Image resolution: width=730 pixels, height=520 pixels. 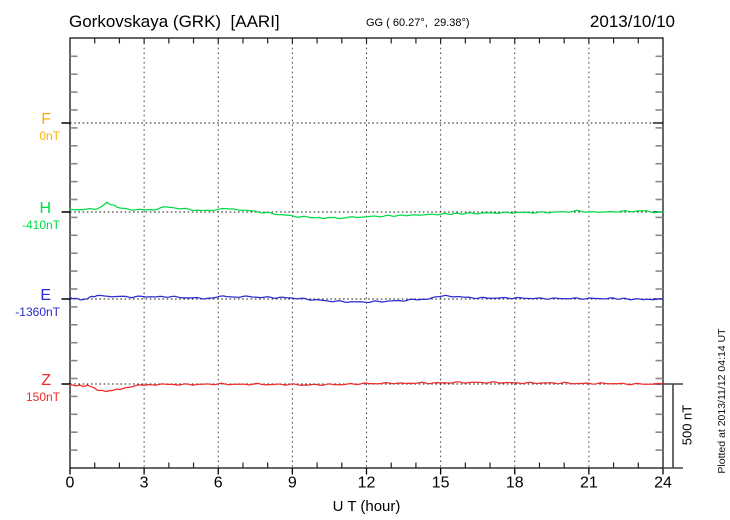 What do you see at coordinates (366, 210) in the screenshot?
I see `trace-H` at bounding box center [366, 210].